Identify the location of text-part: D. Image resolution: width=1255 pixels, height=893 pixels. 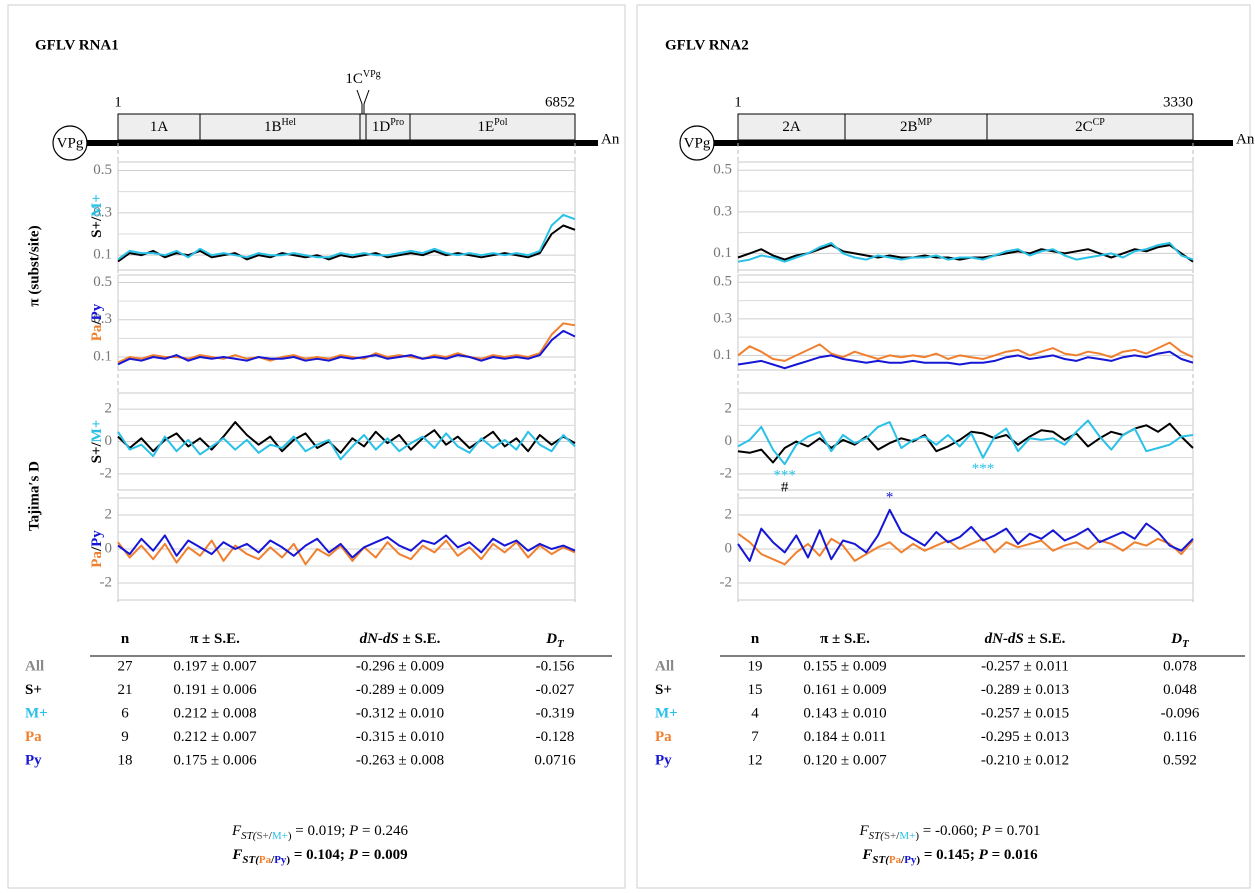
(1176, 639).